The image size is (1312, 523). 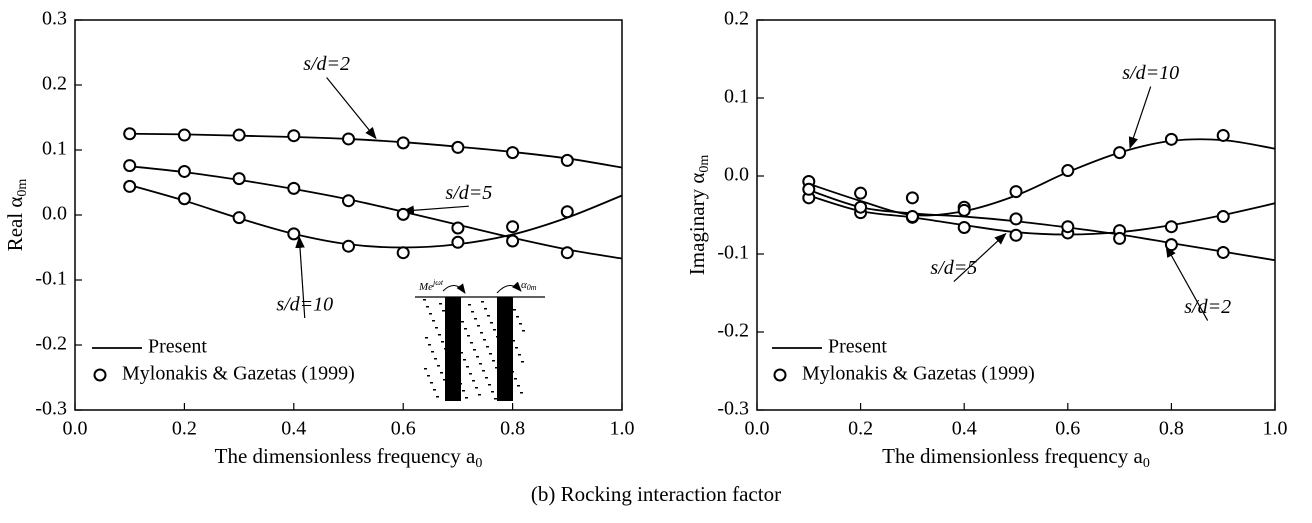 I want to click on pile, so click(x=505, y=349).